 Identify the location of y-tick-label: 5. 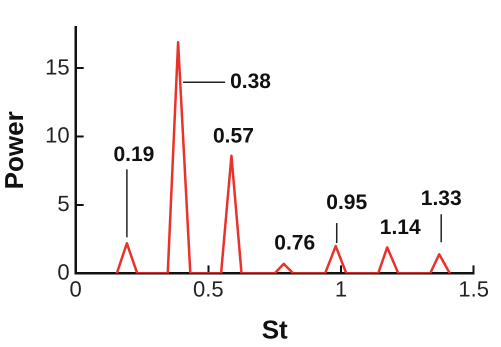
(63, 203).